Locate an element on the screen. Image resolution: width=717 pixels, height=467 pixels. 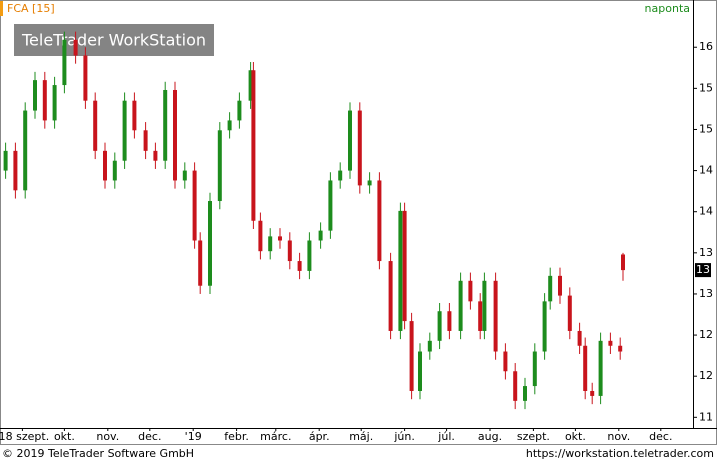
watermark: TeleTrader WorkStation is located at coordinates (113, 40).